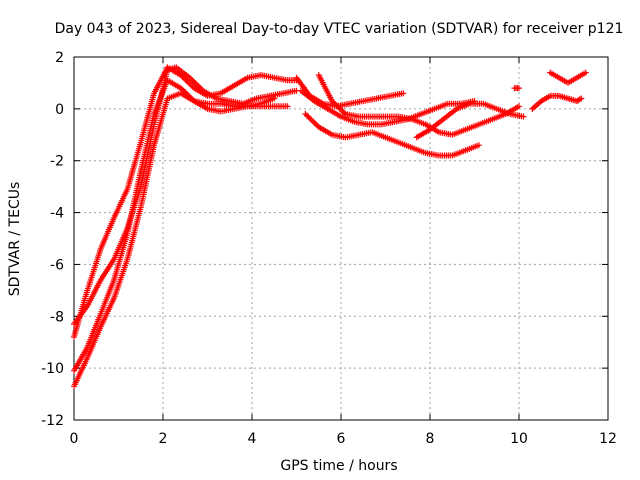 This screenshot has height=480, width=640. What do you see at coordinates (15, 239) in the screenshot?
I see `y-axis-label: SDTVAR / TECUs` at bounding box center [15, 239].